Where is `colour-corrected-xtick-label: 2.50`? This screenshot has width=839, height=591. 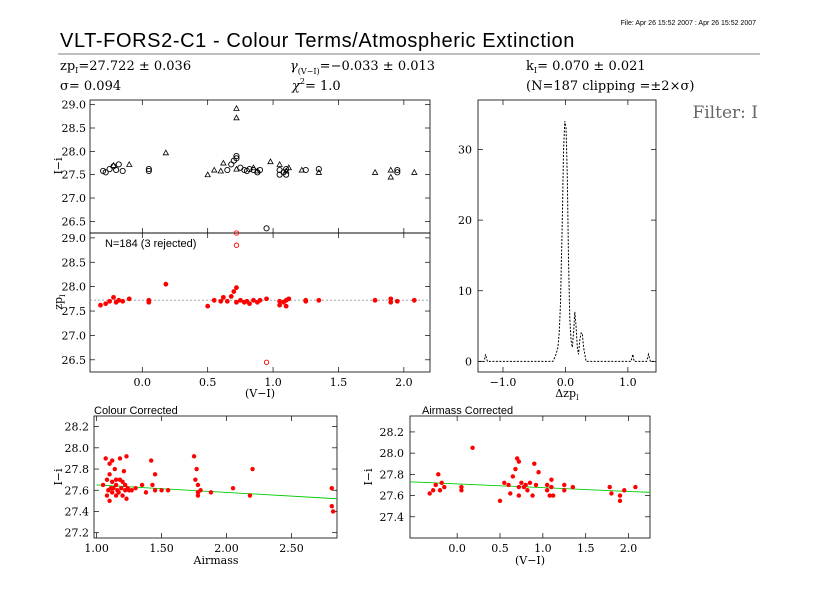 colour-corrected-xtick-label: 2.50 is located at coordinates (291, 548).